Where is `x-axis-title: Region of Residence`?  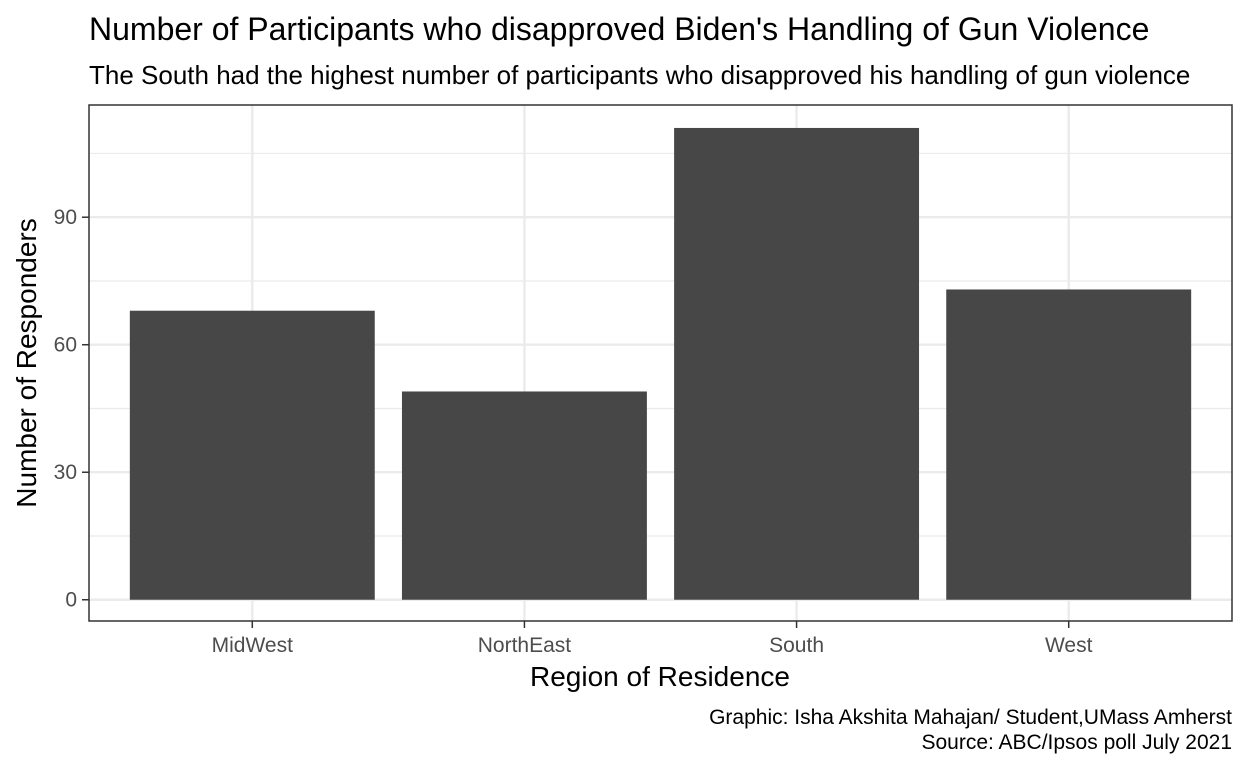 x-axis-title: Region of Residence is located at coordinates (660, 676).